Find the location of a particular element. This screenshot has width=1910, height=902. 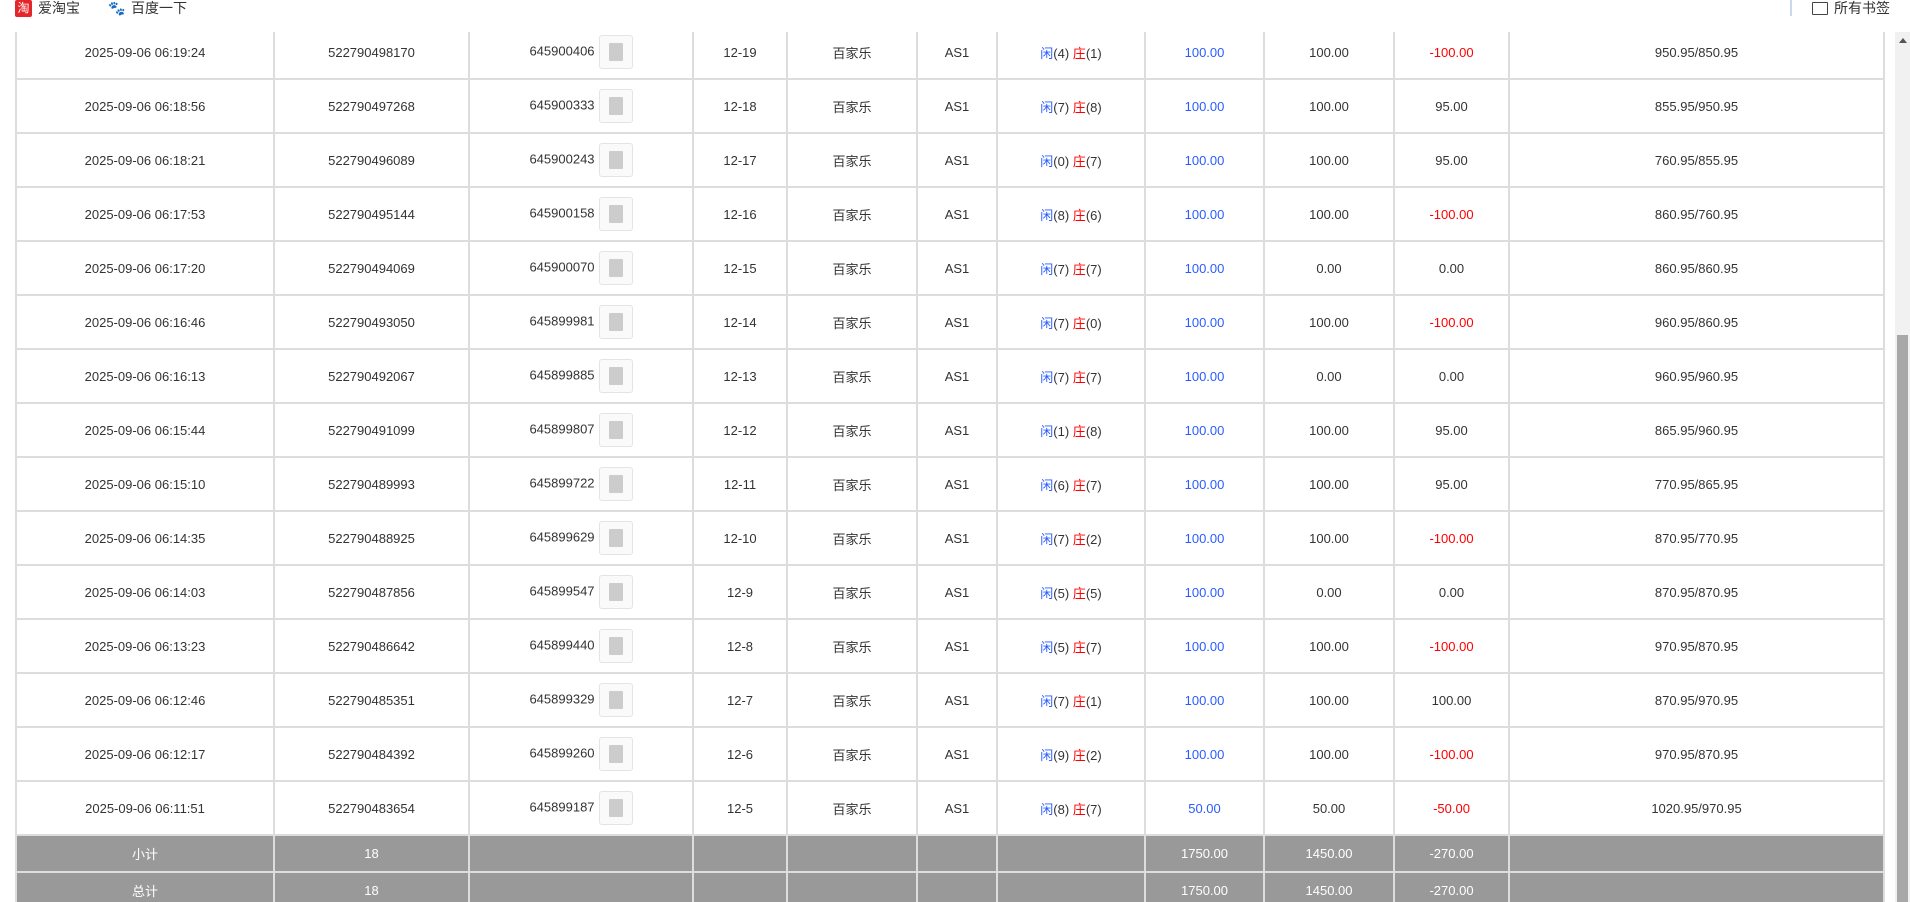

scroll-up-arrow-icon is located at coordinates (1903, 40).